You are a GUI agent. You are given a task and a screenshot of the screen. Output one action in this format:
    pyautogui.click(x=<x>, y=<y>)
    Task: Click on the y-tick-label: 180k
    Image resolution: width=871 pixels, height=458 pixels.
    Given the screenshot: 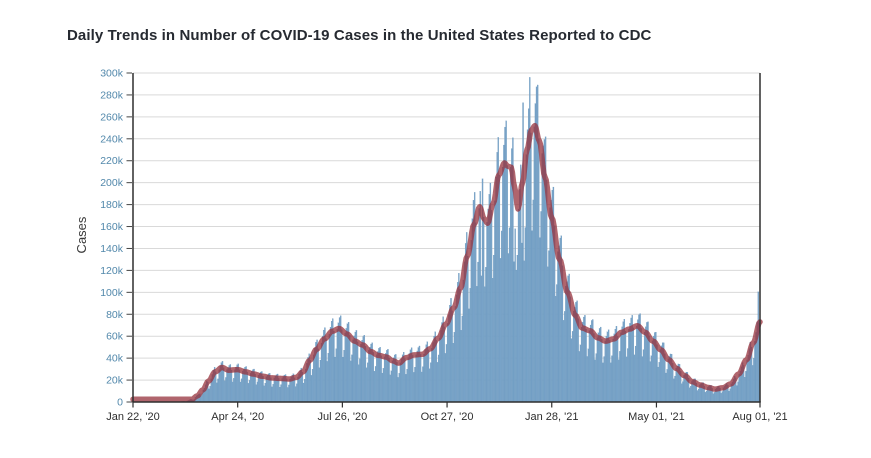 What is the action you would take?
    pyautogui.click(x=112, y=205)
    